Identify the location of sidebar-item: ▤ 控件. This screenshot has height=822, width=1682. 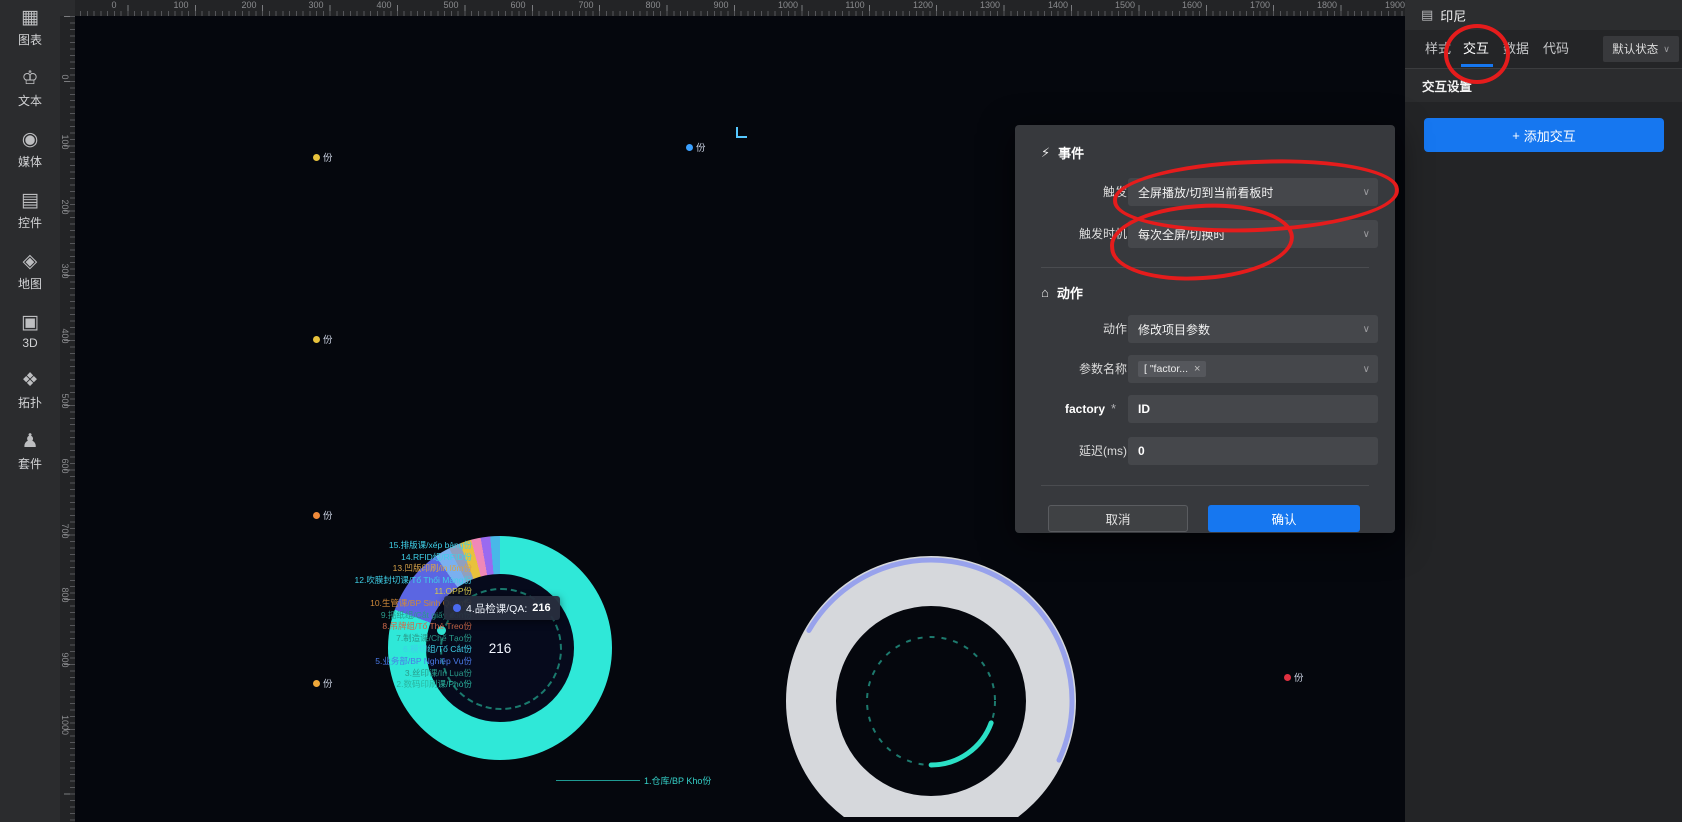
(30, 211).